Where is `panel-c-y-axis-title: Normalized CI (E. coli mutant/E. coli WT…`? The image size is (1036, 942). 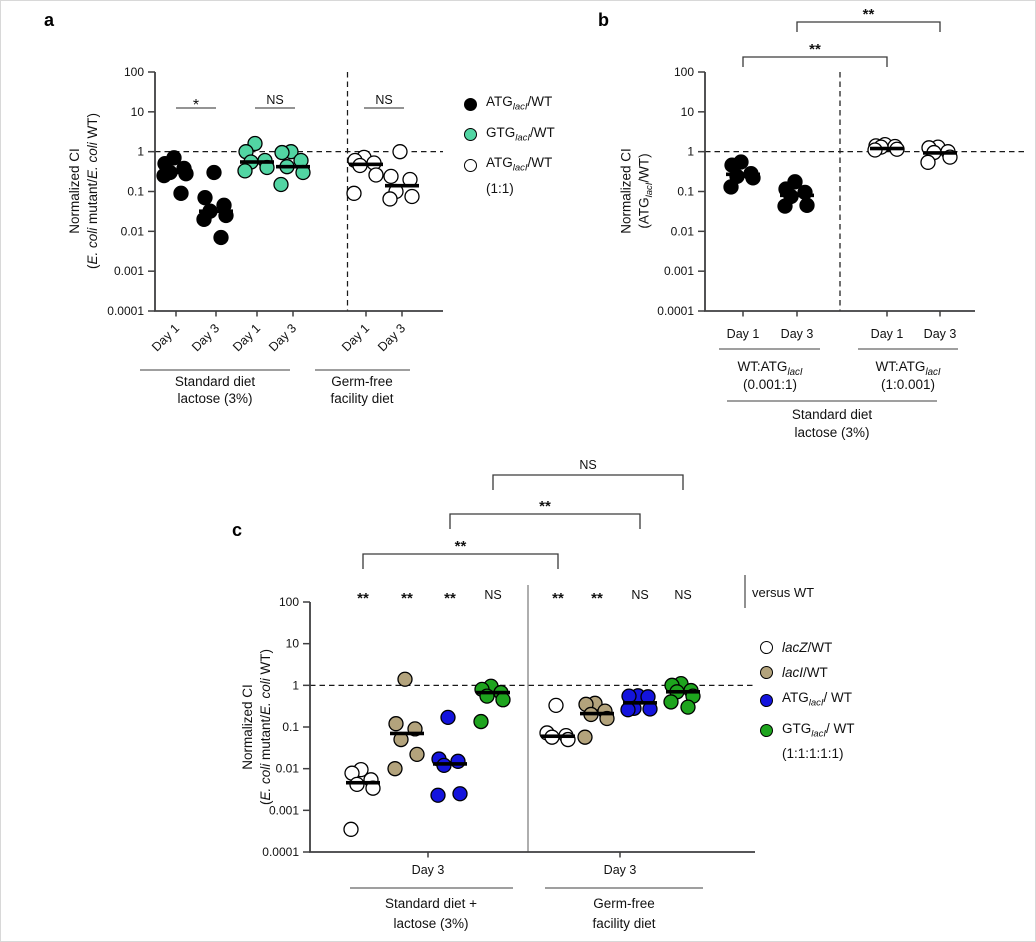 panel-c-y-axis-title: Normalized CI (E. coli mutant/E. coli WT… is located at coordinates (257, 727).